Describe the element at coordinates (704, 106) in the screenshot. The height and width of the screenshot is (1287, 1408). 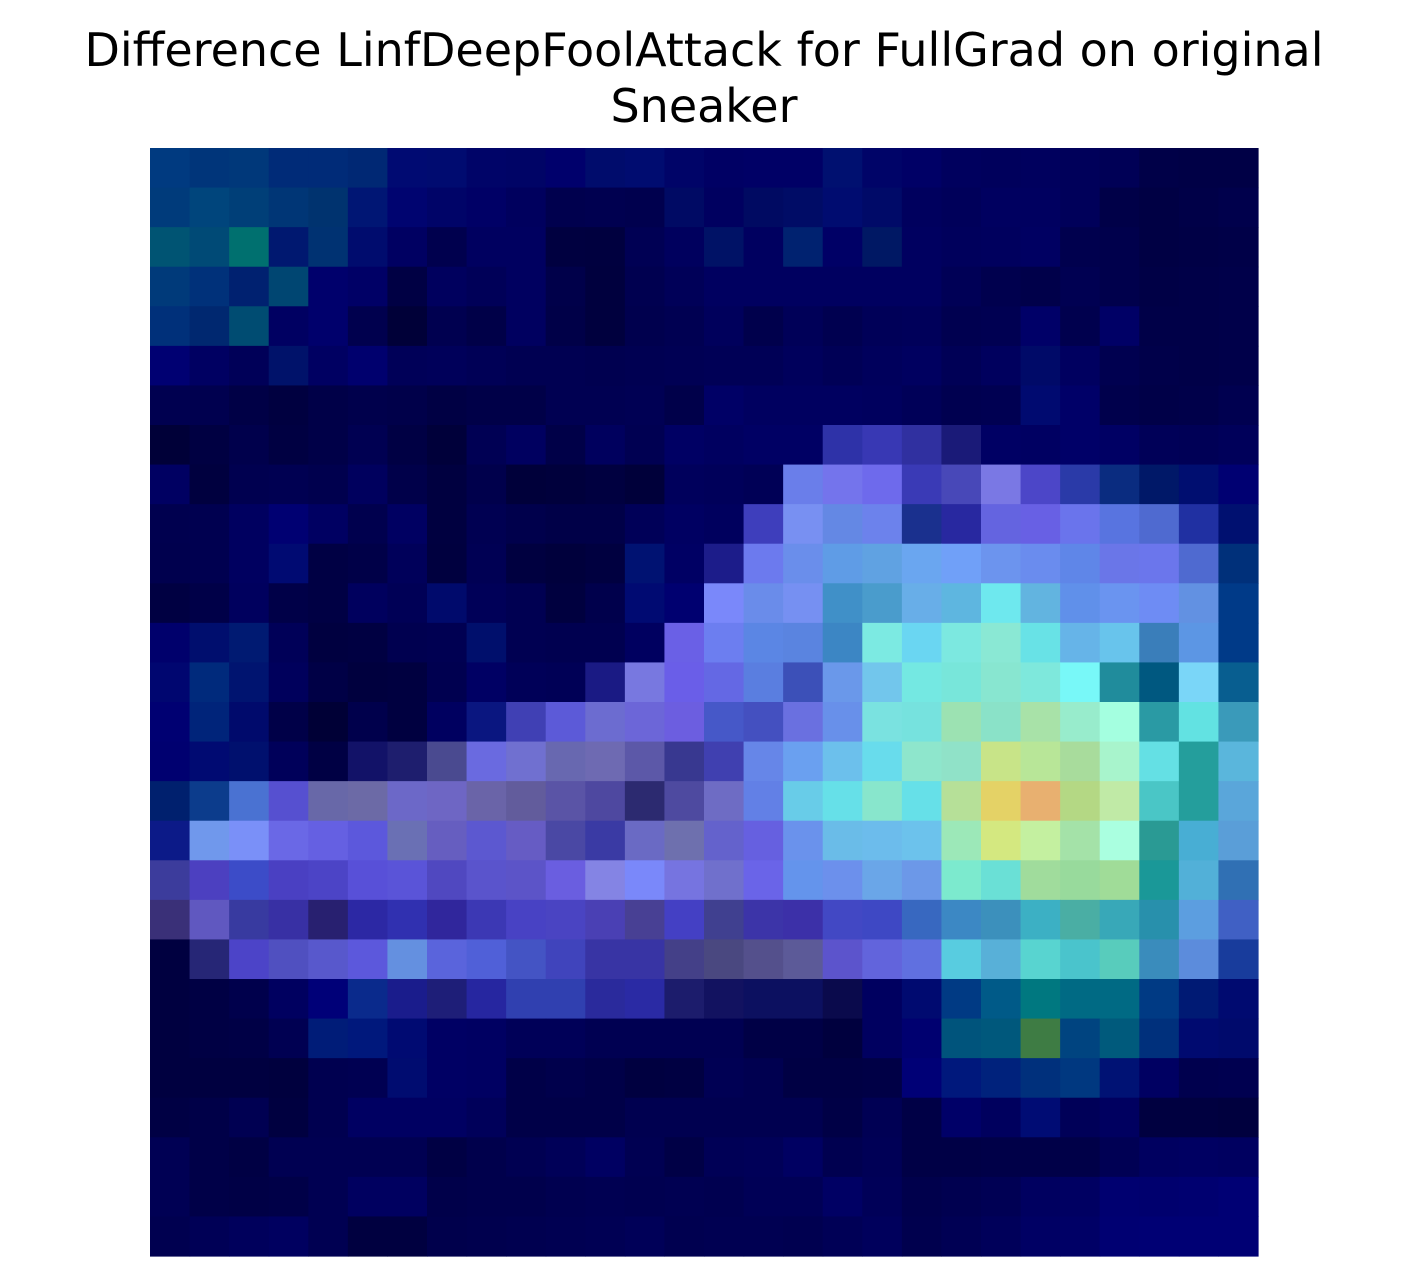
I see `chart-title-line-2: Sneaker` at that location.